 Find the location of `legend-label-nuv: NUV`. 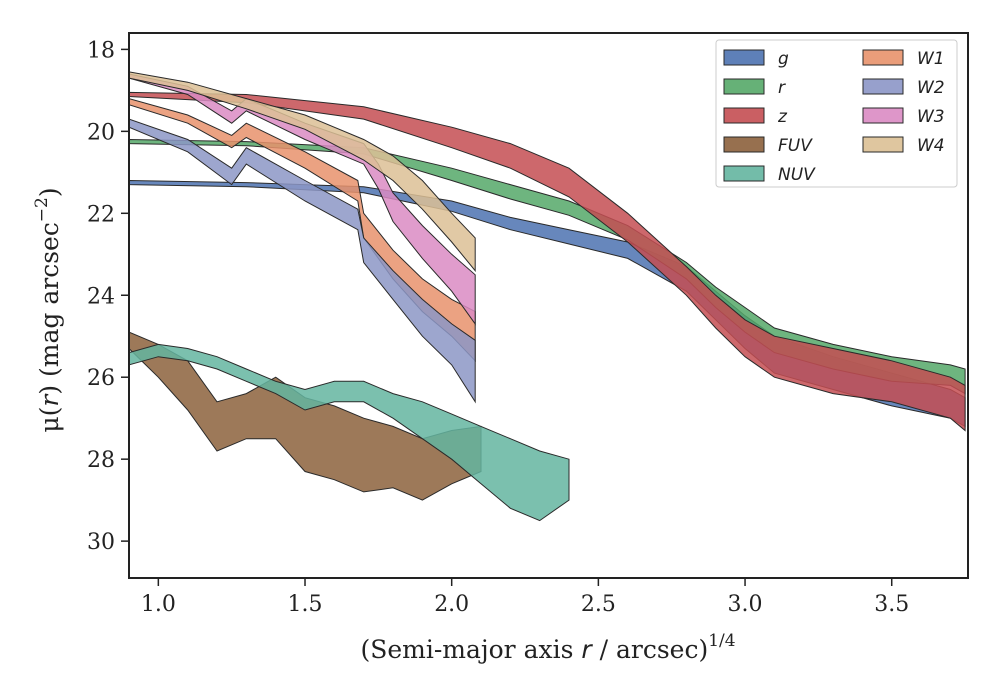

legend-label-nuv: NUV is located at coordinates (797, 175).